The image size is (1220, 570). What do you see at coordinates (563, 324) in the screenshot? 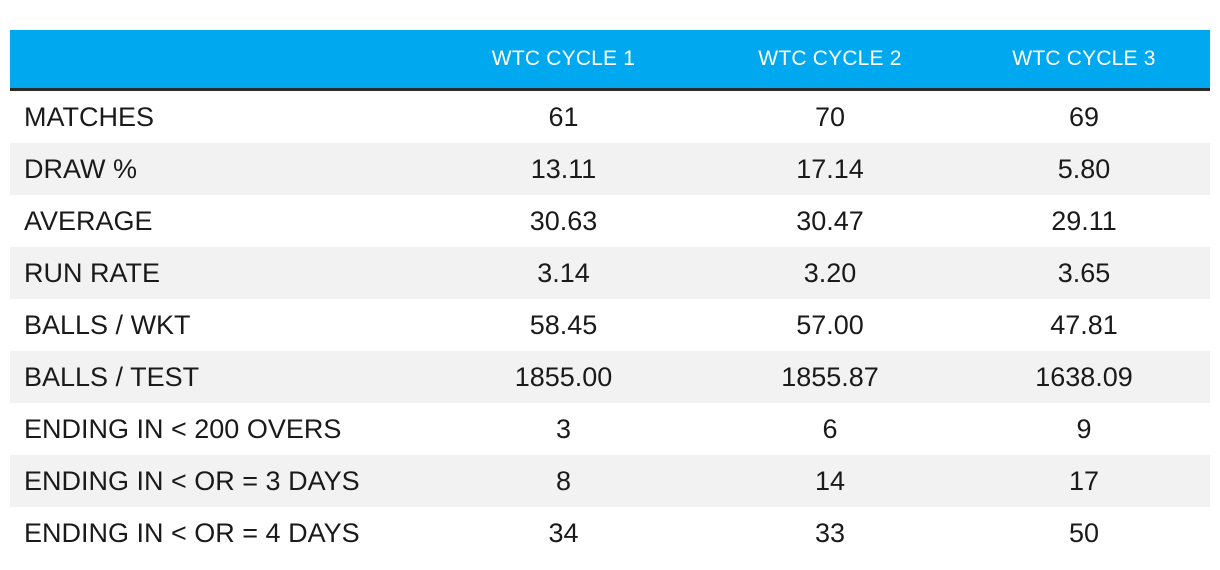
I see `row-value-cycle-1: 58.45` at bounding box center [563, 324].